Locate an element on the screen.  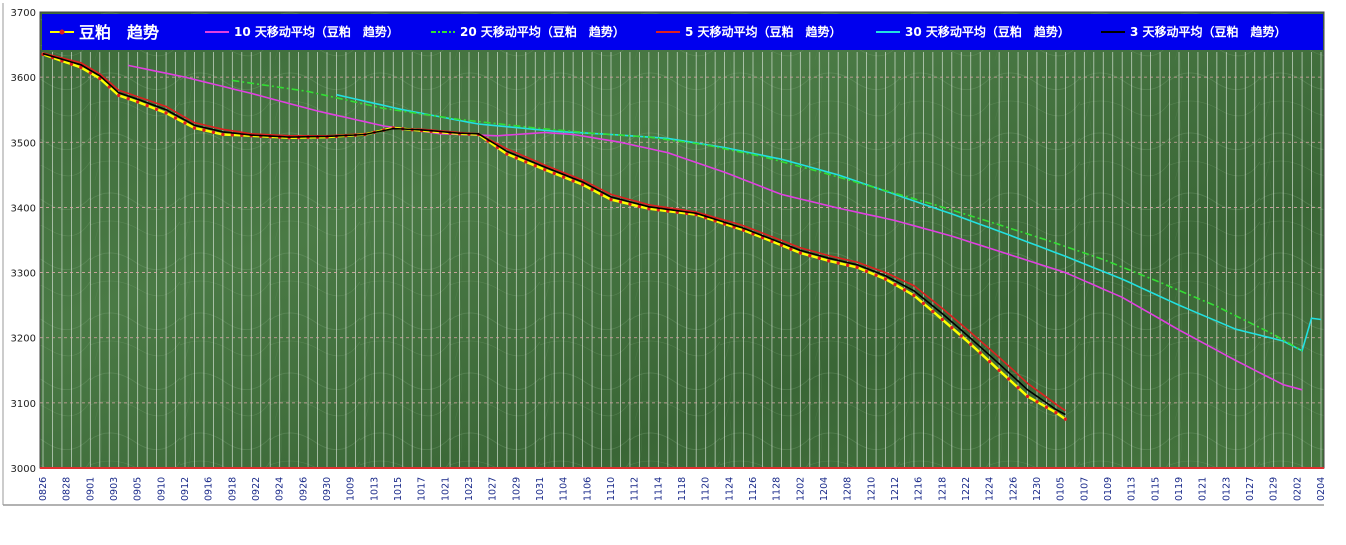
x-tick-label: 0826 is located at coordinates (43, 489).